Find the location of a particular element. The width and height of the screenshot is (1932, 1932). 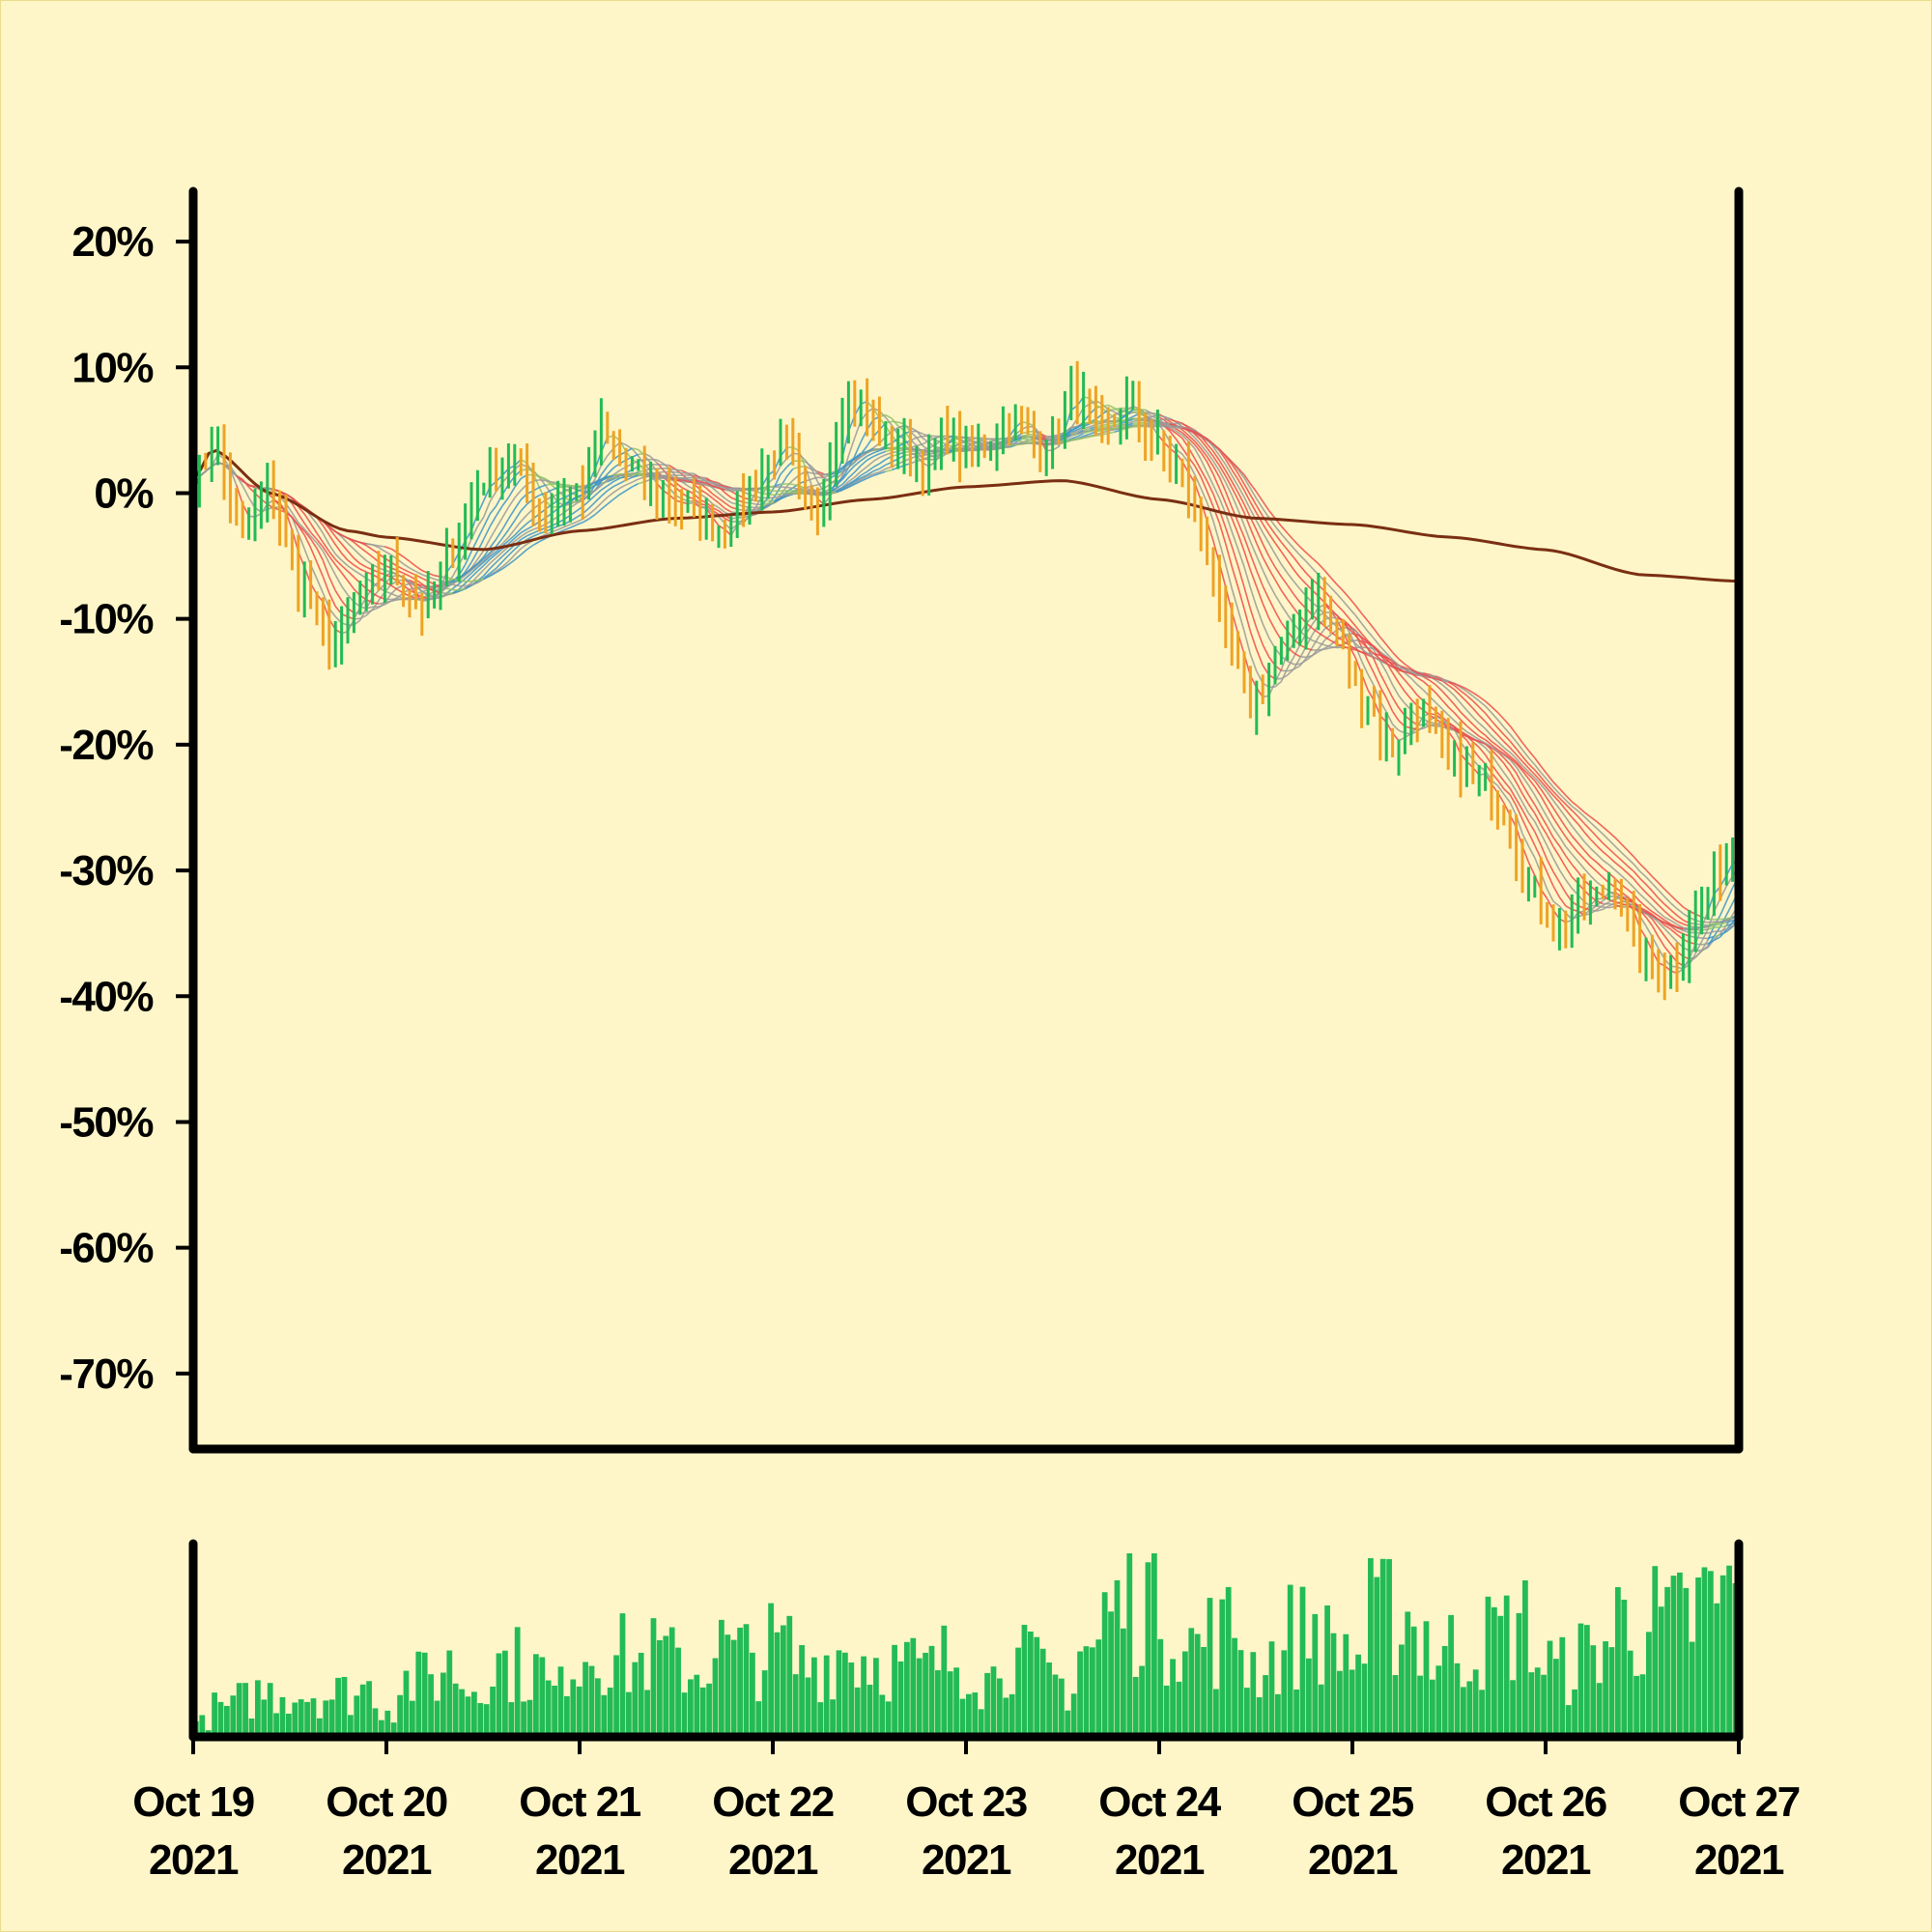

ribbon-ma-4-segment is located at coordinates (1531, 869).